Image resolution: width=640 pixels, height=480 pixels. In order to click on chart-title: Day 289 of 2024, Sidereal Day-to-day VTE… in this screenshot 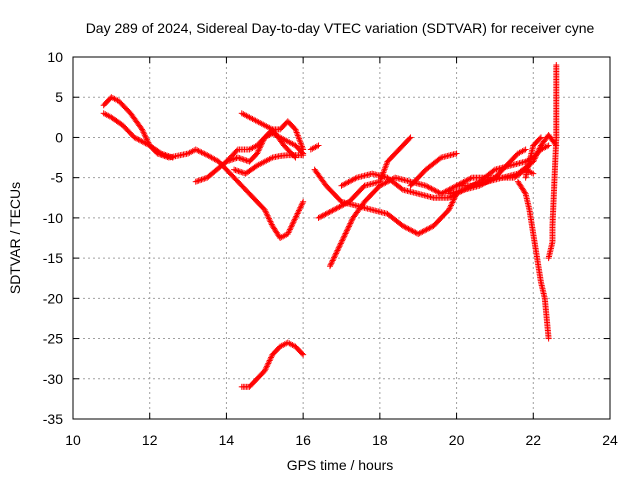, I will do `click(340, 28)`.